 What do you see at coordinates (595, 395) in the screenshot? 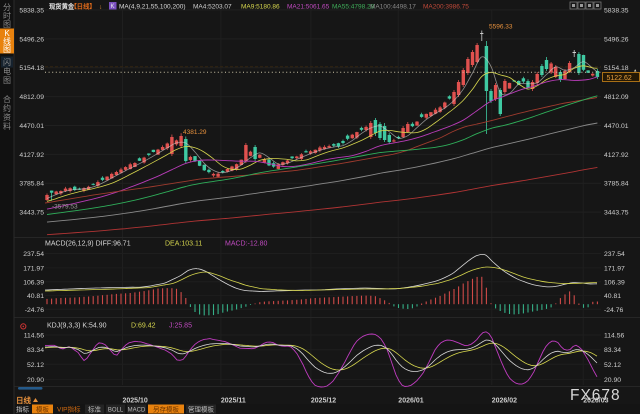
I see `svg-text: FX678` at bounding box center [595, 395].